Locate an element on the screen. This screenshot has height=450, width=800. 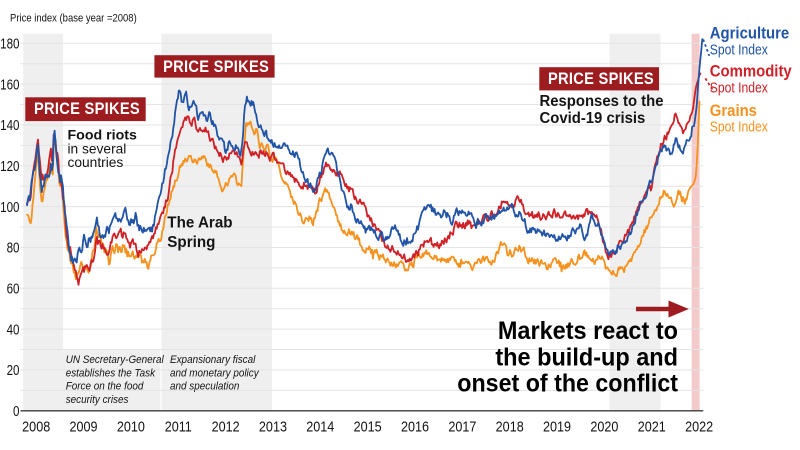
svg-text: the build-up and is located at coordinates (586, 358).